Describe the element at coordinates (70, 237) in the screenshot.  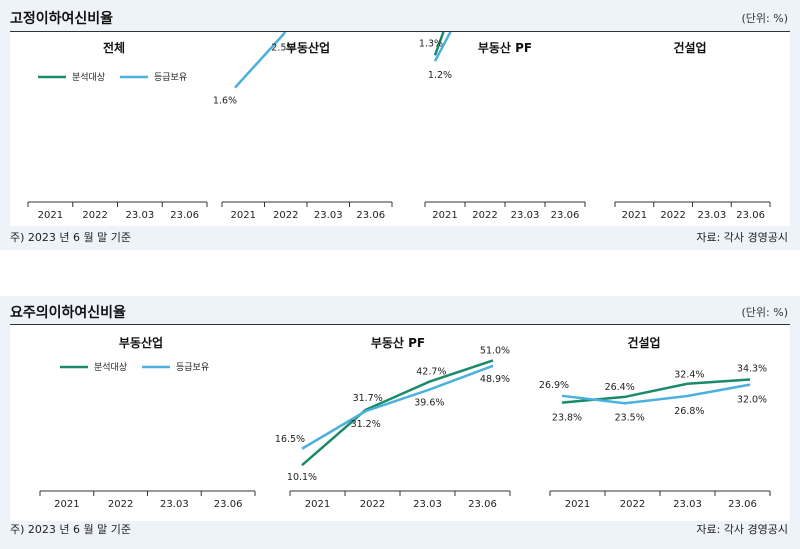
I see `section1-footnote: 주) 2023 년 6 월 말 기준` at that location.